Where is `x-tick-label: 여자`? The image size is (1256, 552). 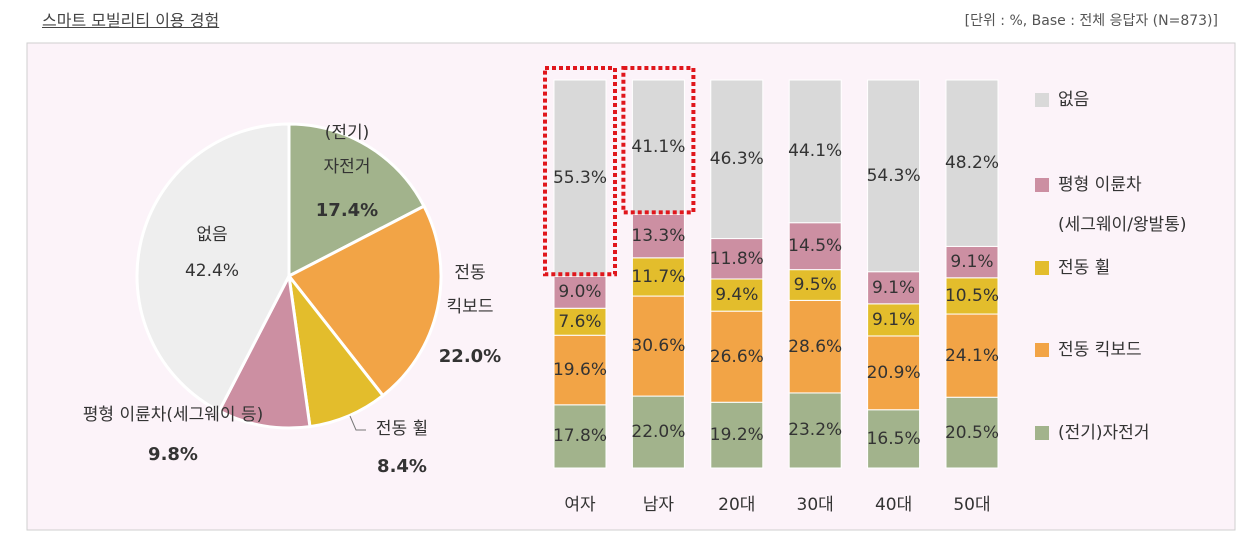
x-tick-label: 여자 is located at coordinates (580, 505).